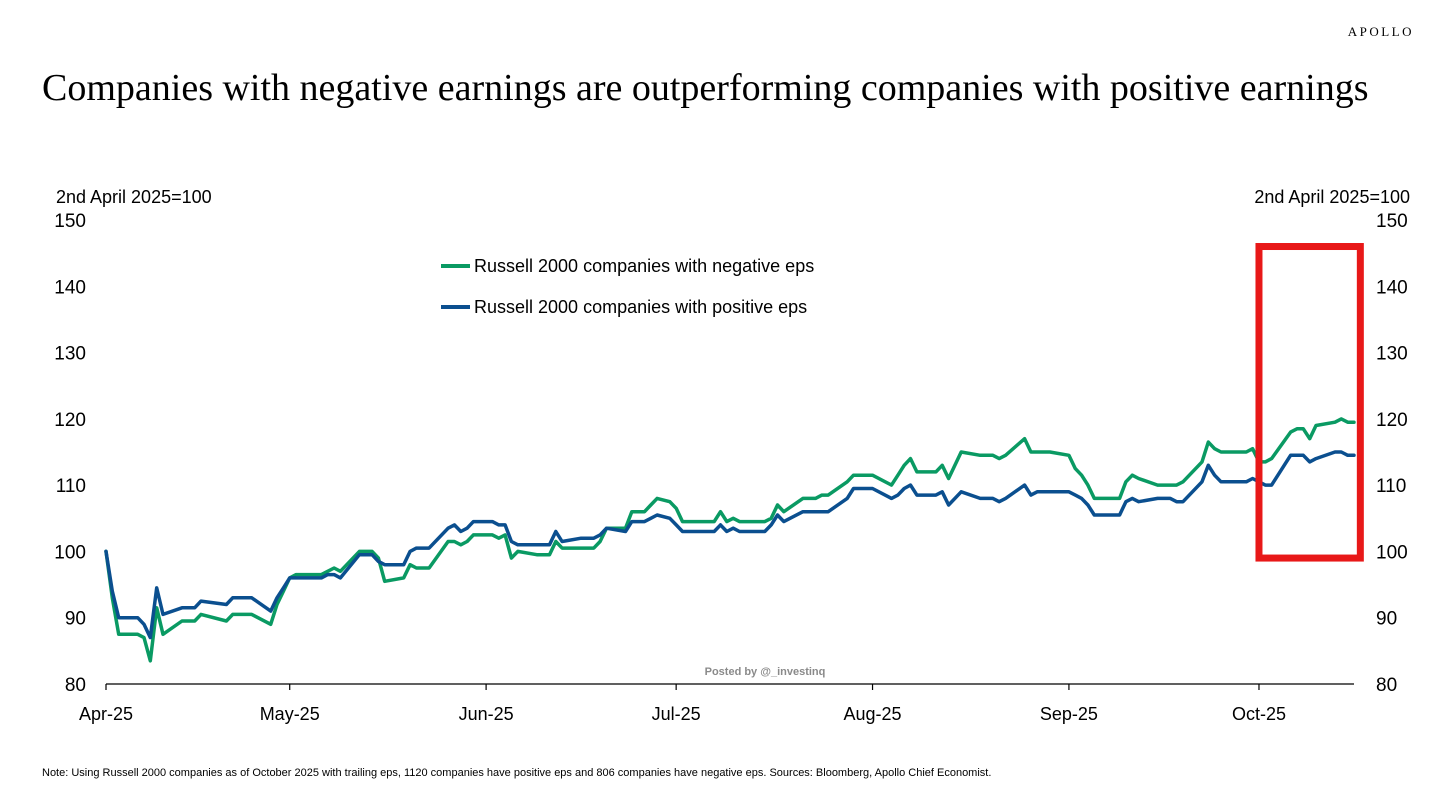  I want to click on y-left-axis-label: 2nd April 2025=100, so click(134, 197).